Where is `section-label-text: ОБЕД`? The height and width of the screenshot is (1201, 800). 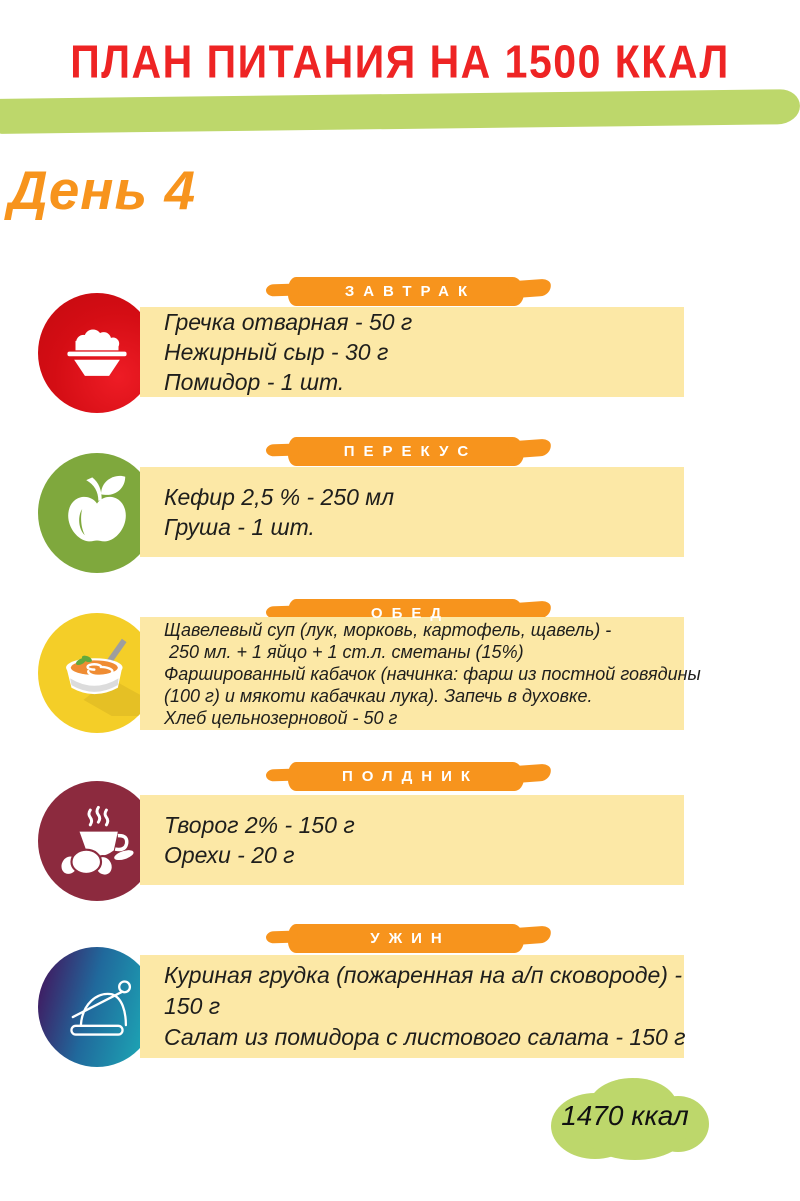 section-label-text: ОБЕД is located at coordinates (410, 613).